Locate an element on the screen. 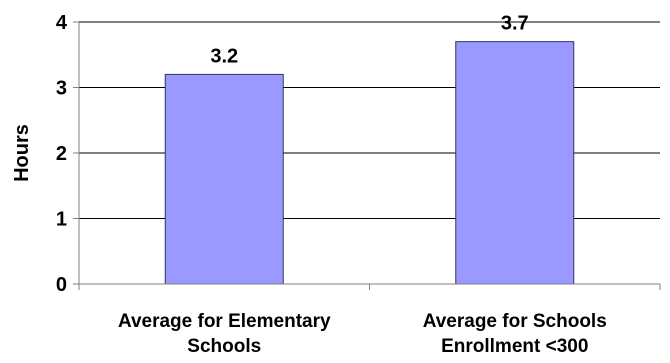 Image resolution: width=670 pixels, height=363 pixels. data-label: 3.2 is located at coordinates (224, 56).